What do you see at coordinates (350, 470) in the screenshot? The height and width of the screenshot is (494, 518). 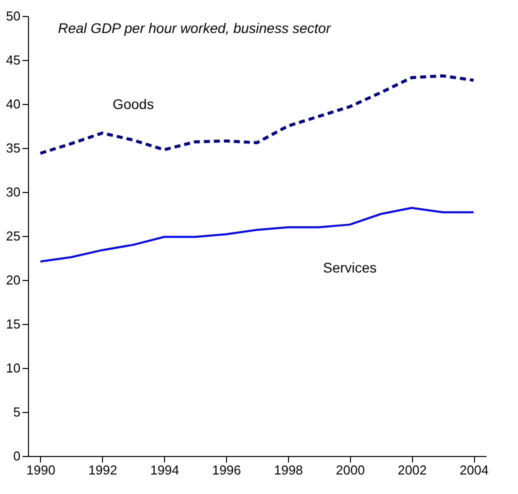 I see `x-tick-label: 2000` at bounding box center [350, 470].